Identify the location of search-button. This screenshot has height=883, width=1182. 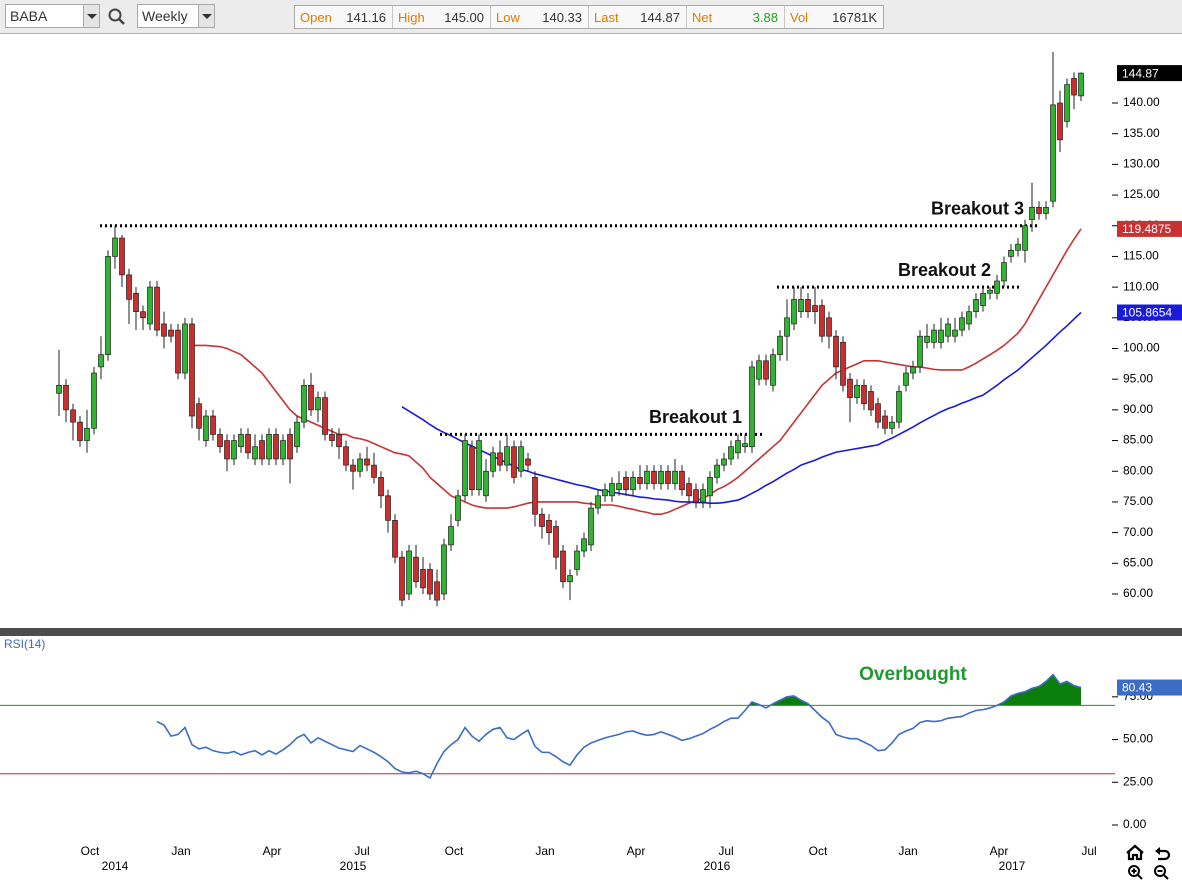
(117, 17).